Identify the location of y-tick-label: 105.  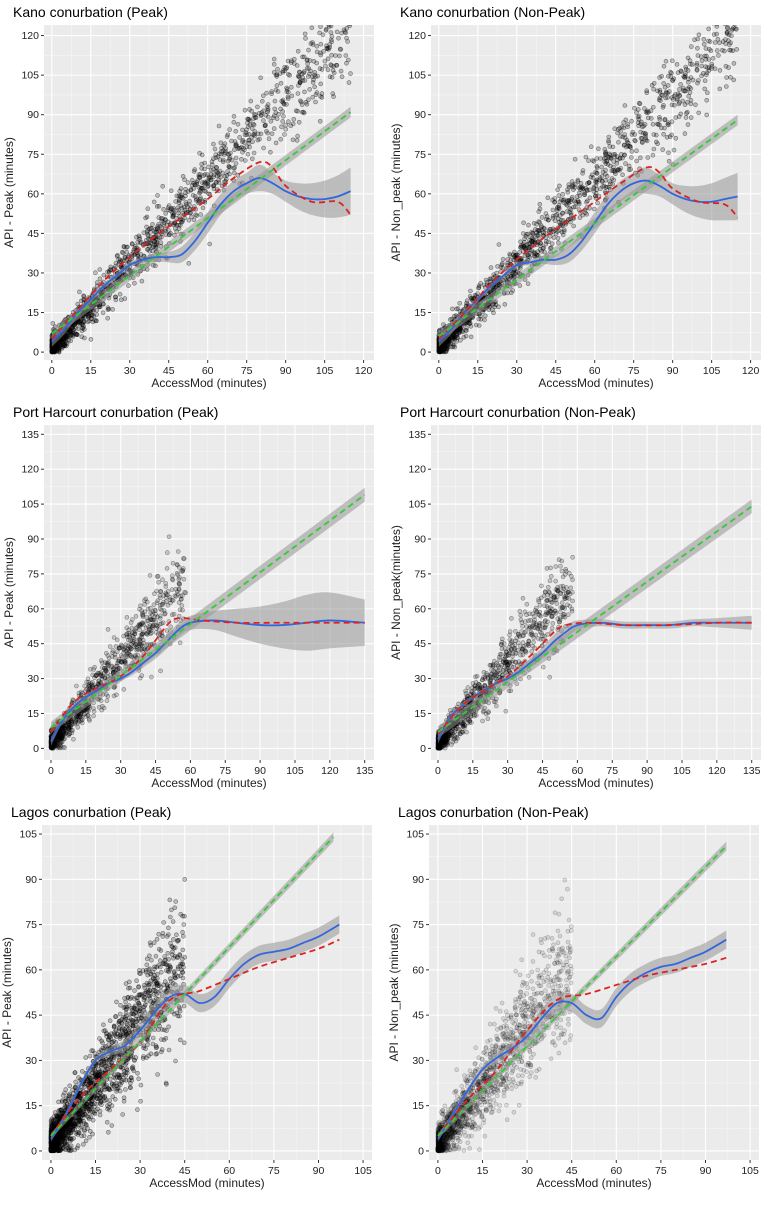
(417, 505).